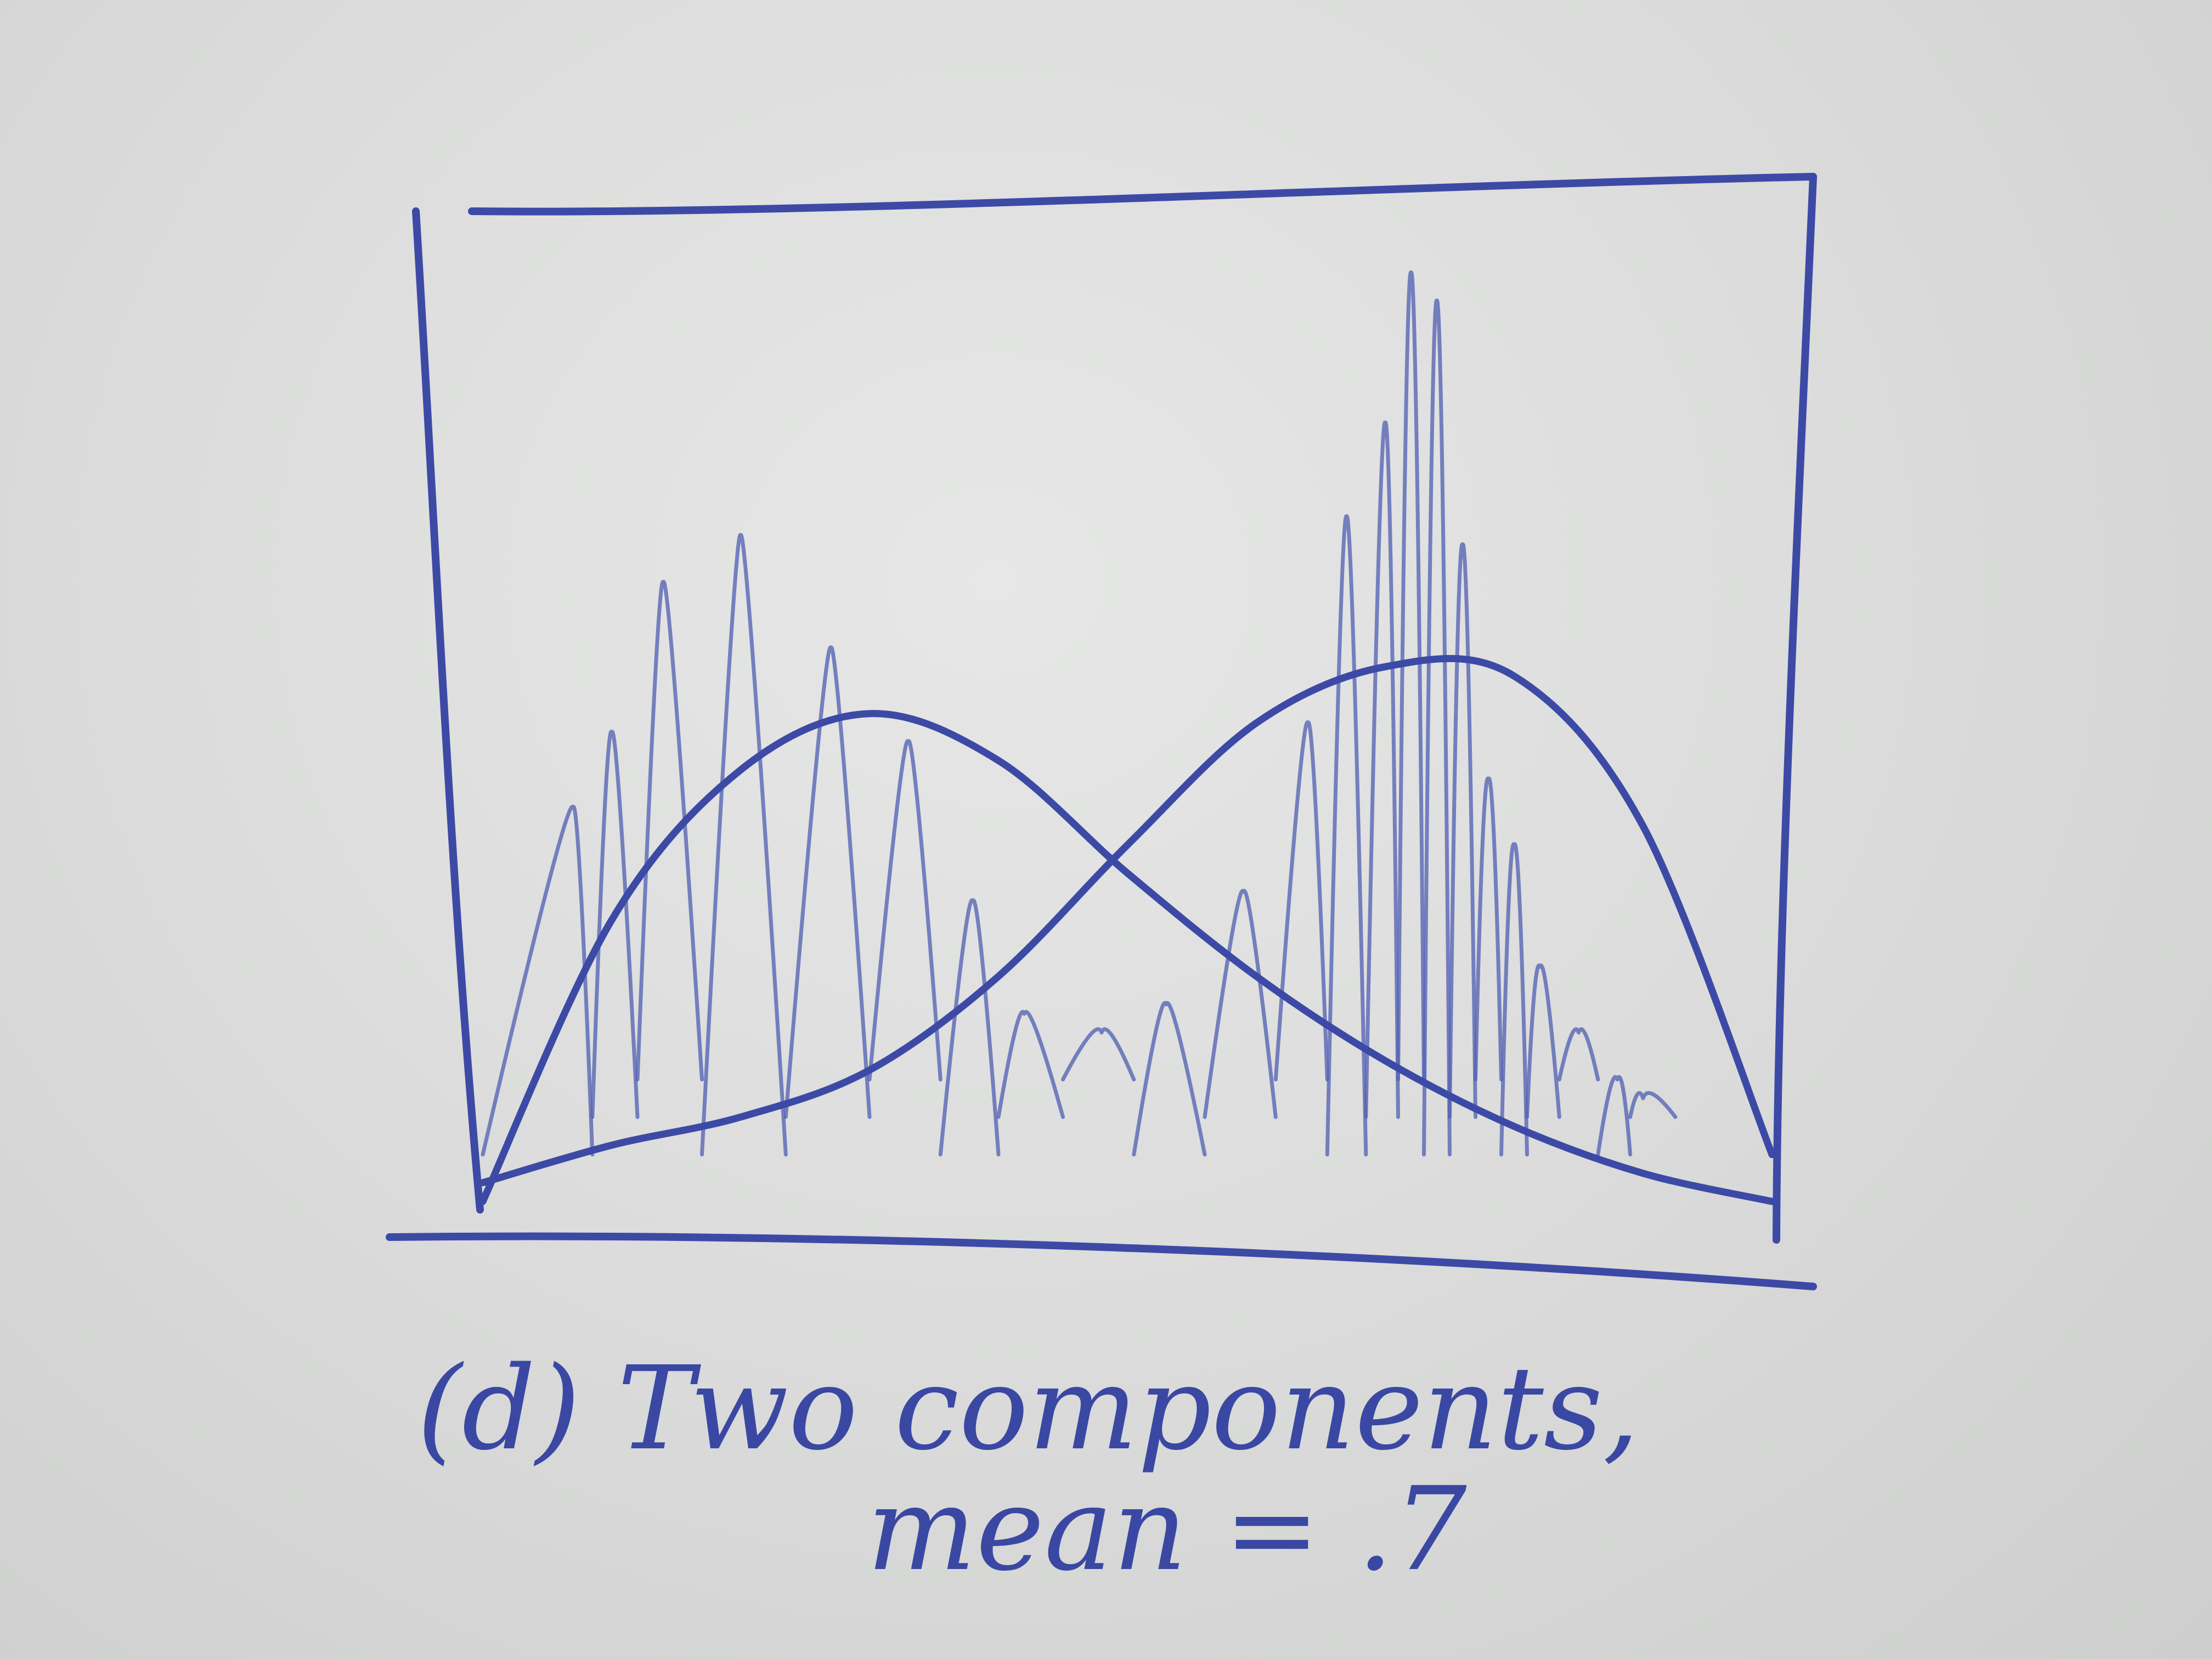 Image resolution: width=2212 pixels, height=1659 pixels. Describe the element at coordinates (448, 711) in the screenshot. I see `frame-left-edge` at that location.